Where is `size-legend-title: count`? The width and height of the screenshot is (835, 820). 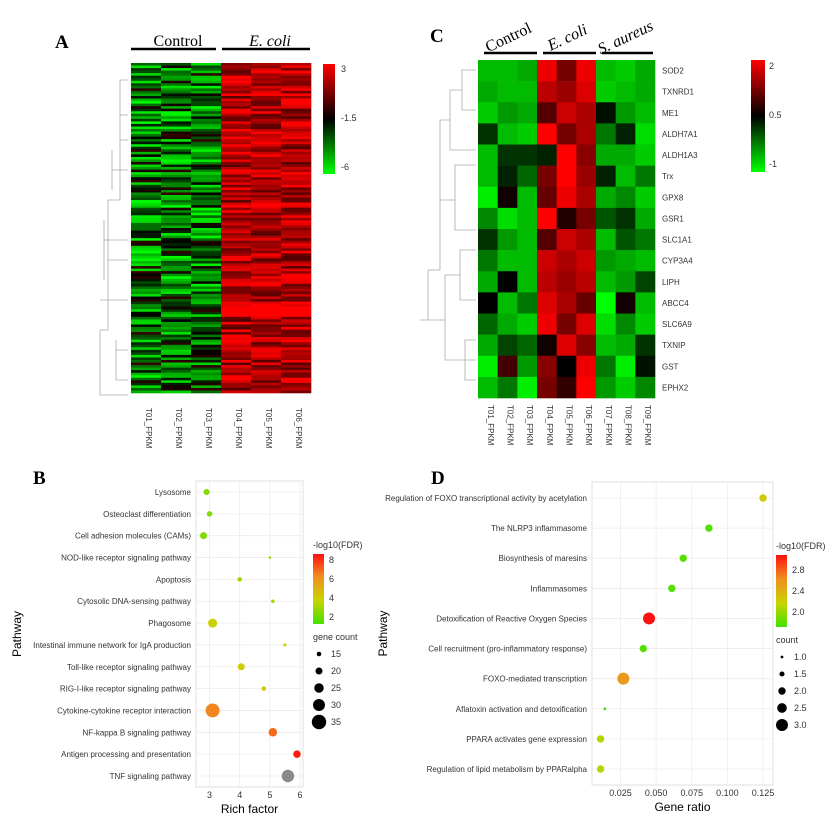
size-legend-title: count is located at coordinates (787, 640).